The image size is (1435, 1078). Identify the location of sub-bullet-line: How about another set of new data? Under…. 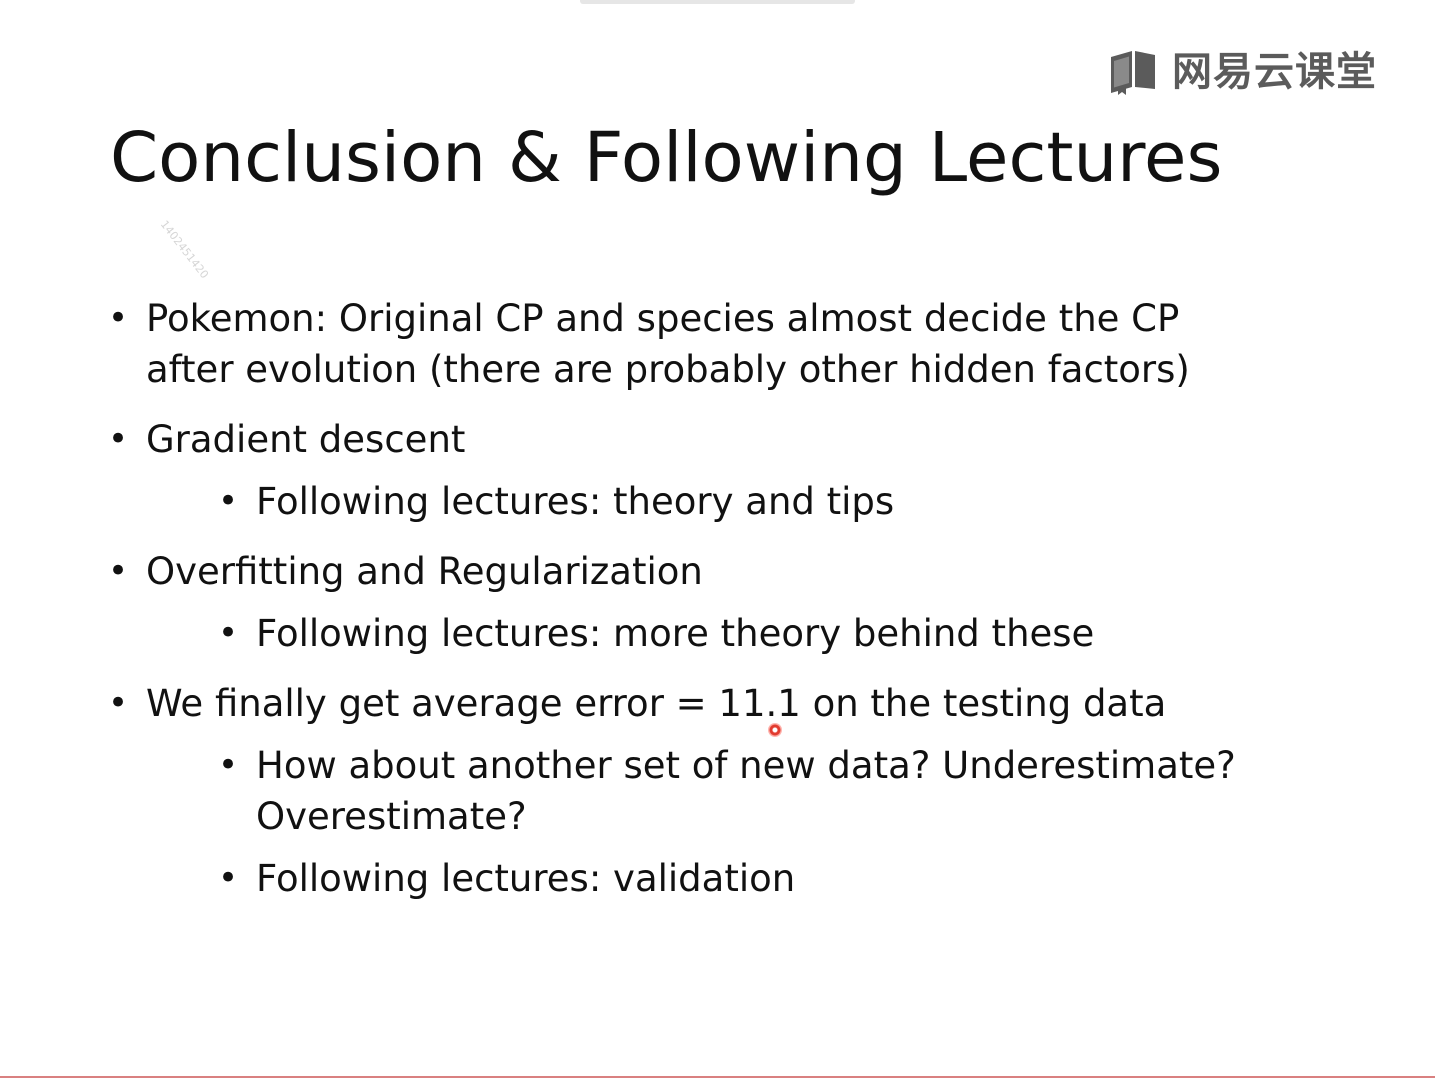
(746, 765).